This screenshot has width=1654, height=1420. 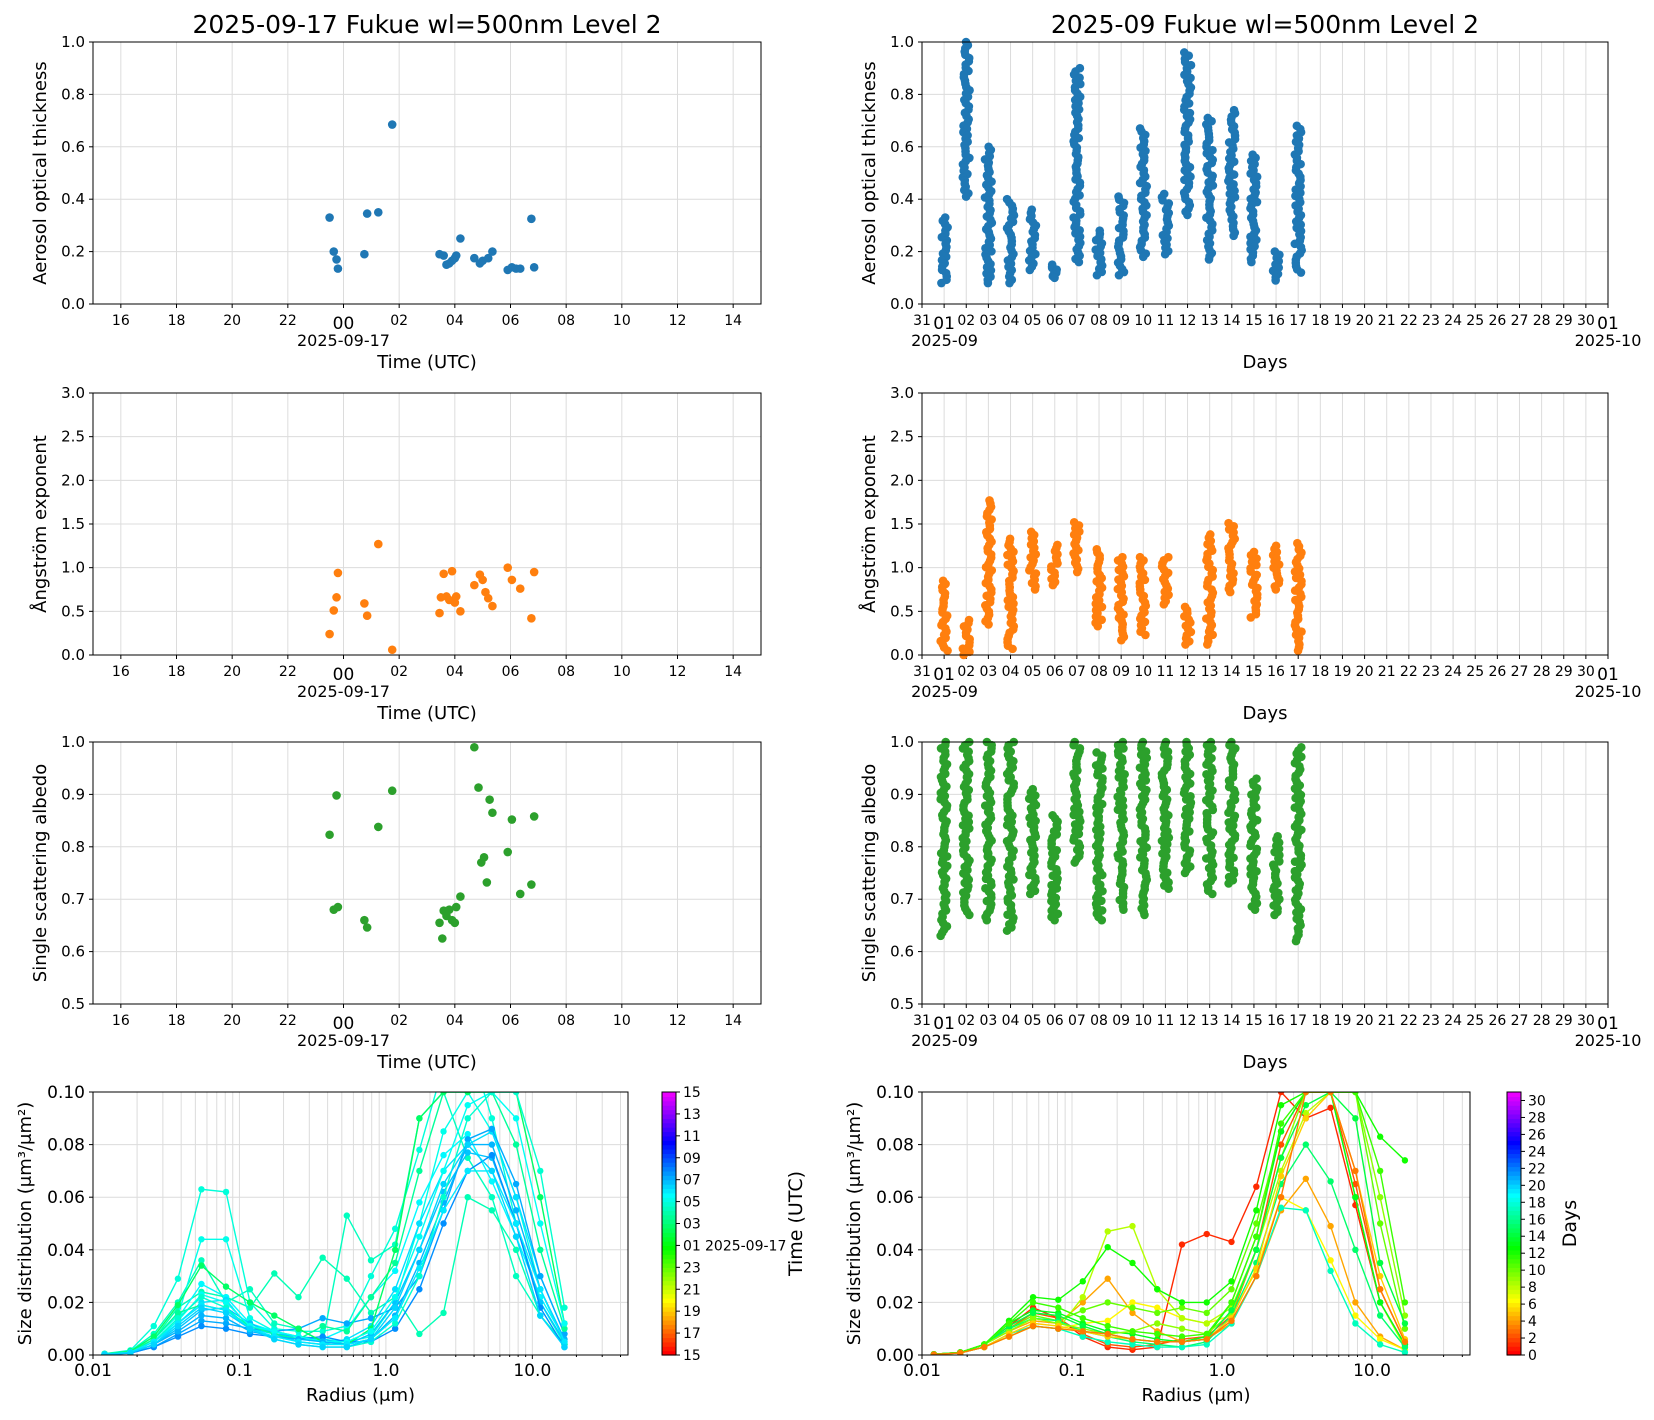 What do you see at coordinates (1254, 672) in the screenshot?
I see `x-tick-label: 15` at bounding box center [1254, 672].